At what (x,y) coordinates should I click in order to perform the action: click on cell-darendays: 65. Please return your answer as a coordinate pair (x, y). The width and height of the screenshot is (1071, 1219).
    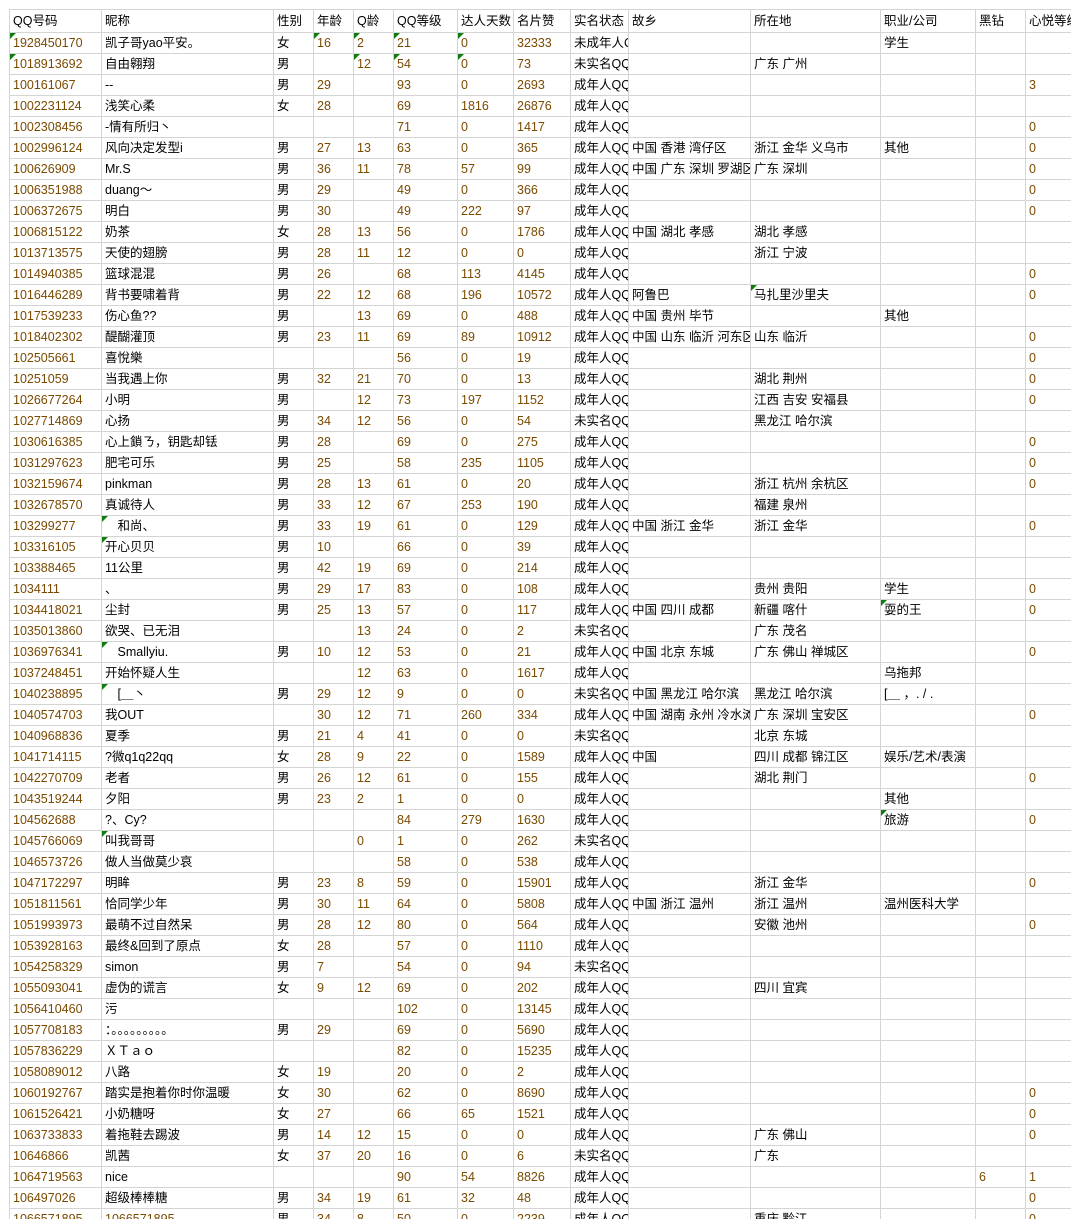
    Looking at the image, I should click on (485, 1114).